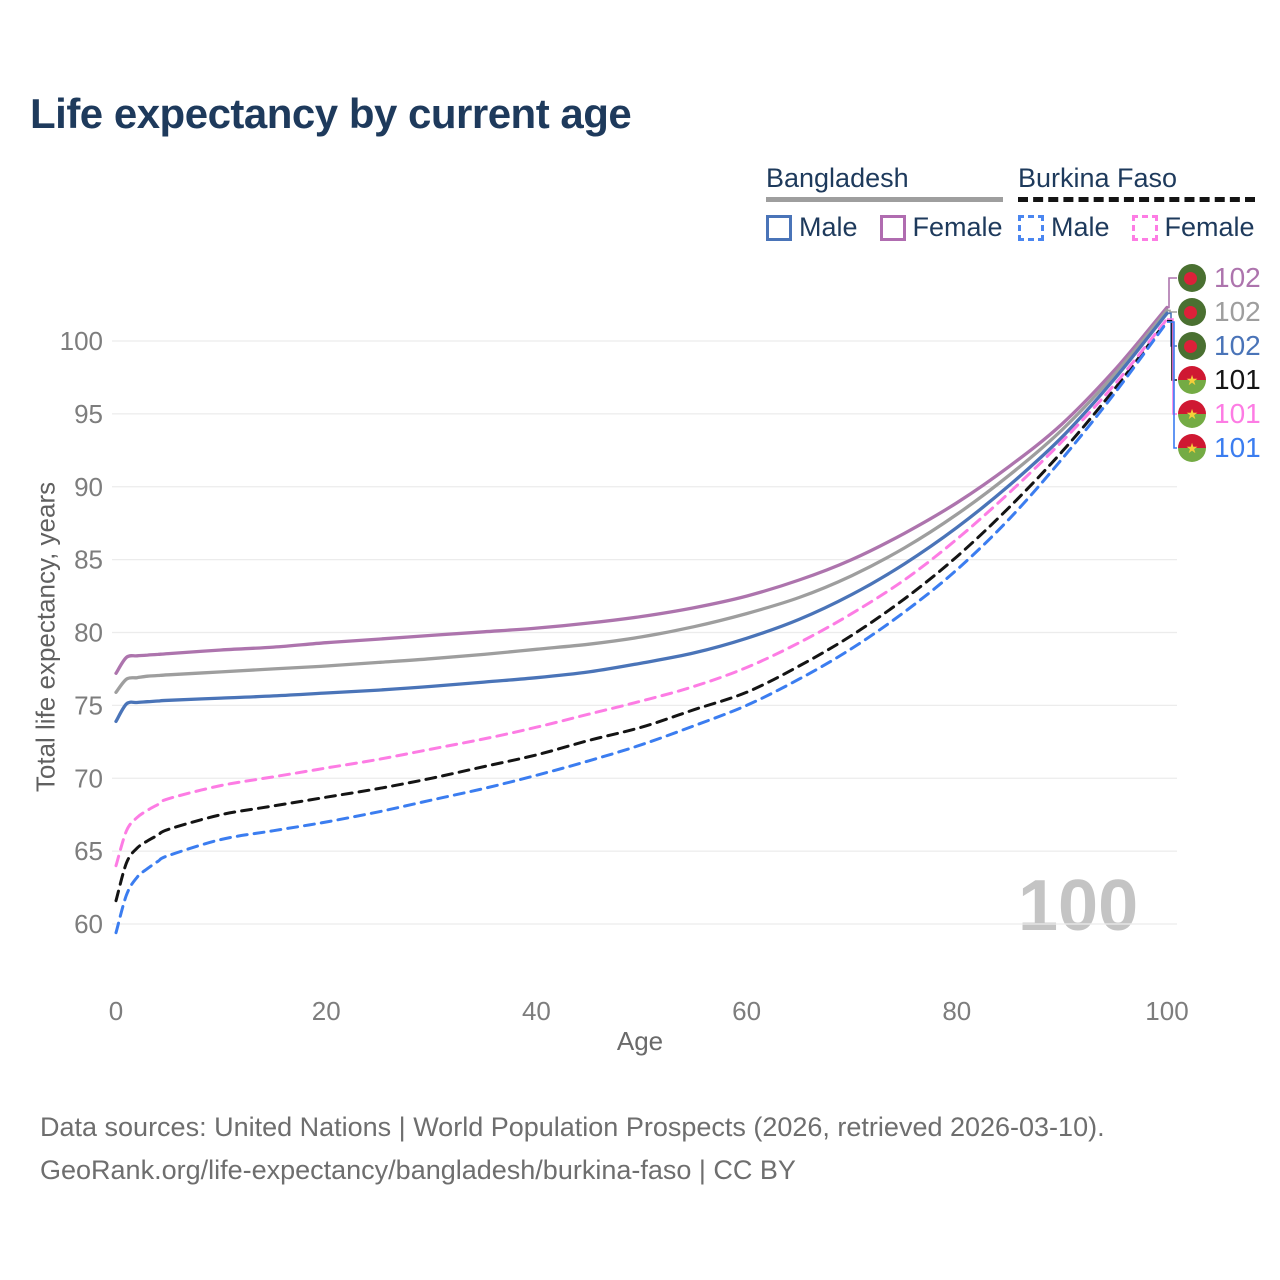 This screenshot has height=1280, width=1280. What do you see at coordinates (88, 778) in the screenshot?
I see `y-tick-label: 70` at bounding box center [88, 778].